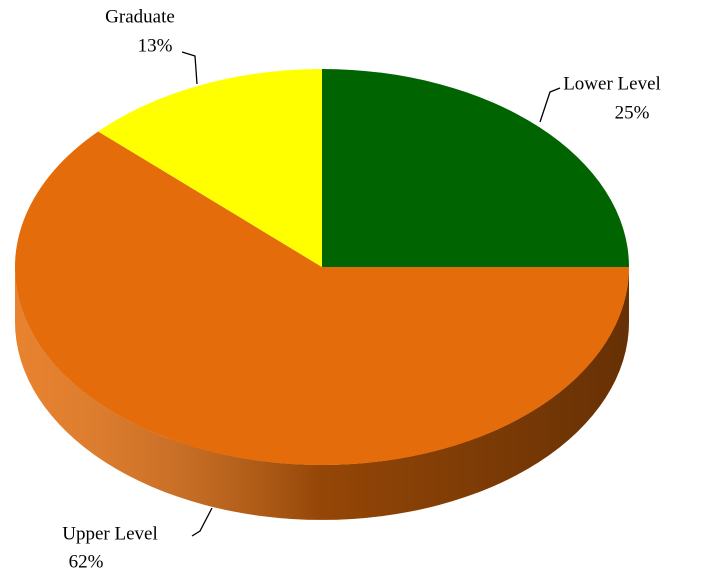 The width and height of the screenshot is (704, 575). Describe the element at coordinates (140, 16) in the screenshot. I see `slice-label: Graduate` at that location.